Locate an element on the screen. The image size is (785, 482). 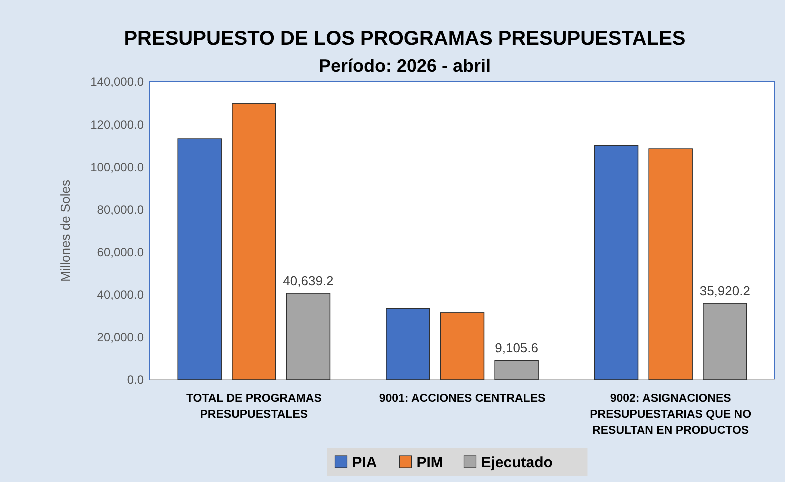
data-label: 9,105.6 is located at coordinates (517, 348).